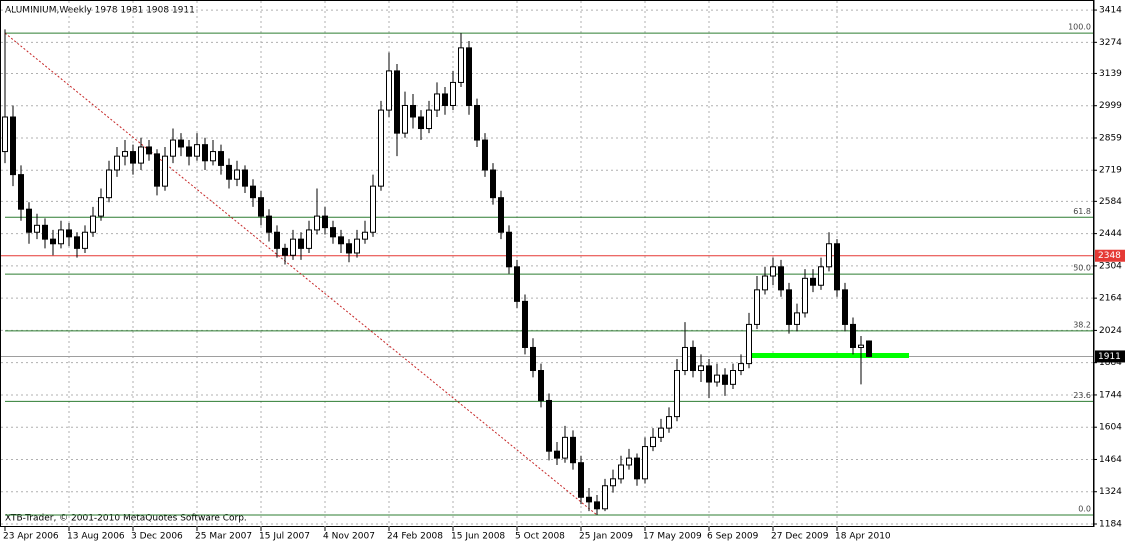  I want to click on x-tick-label: 23 Apr 2006, so click(31, 537).